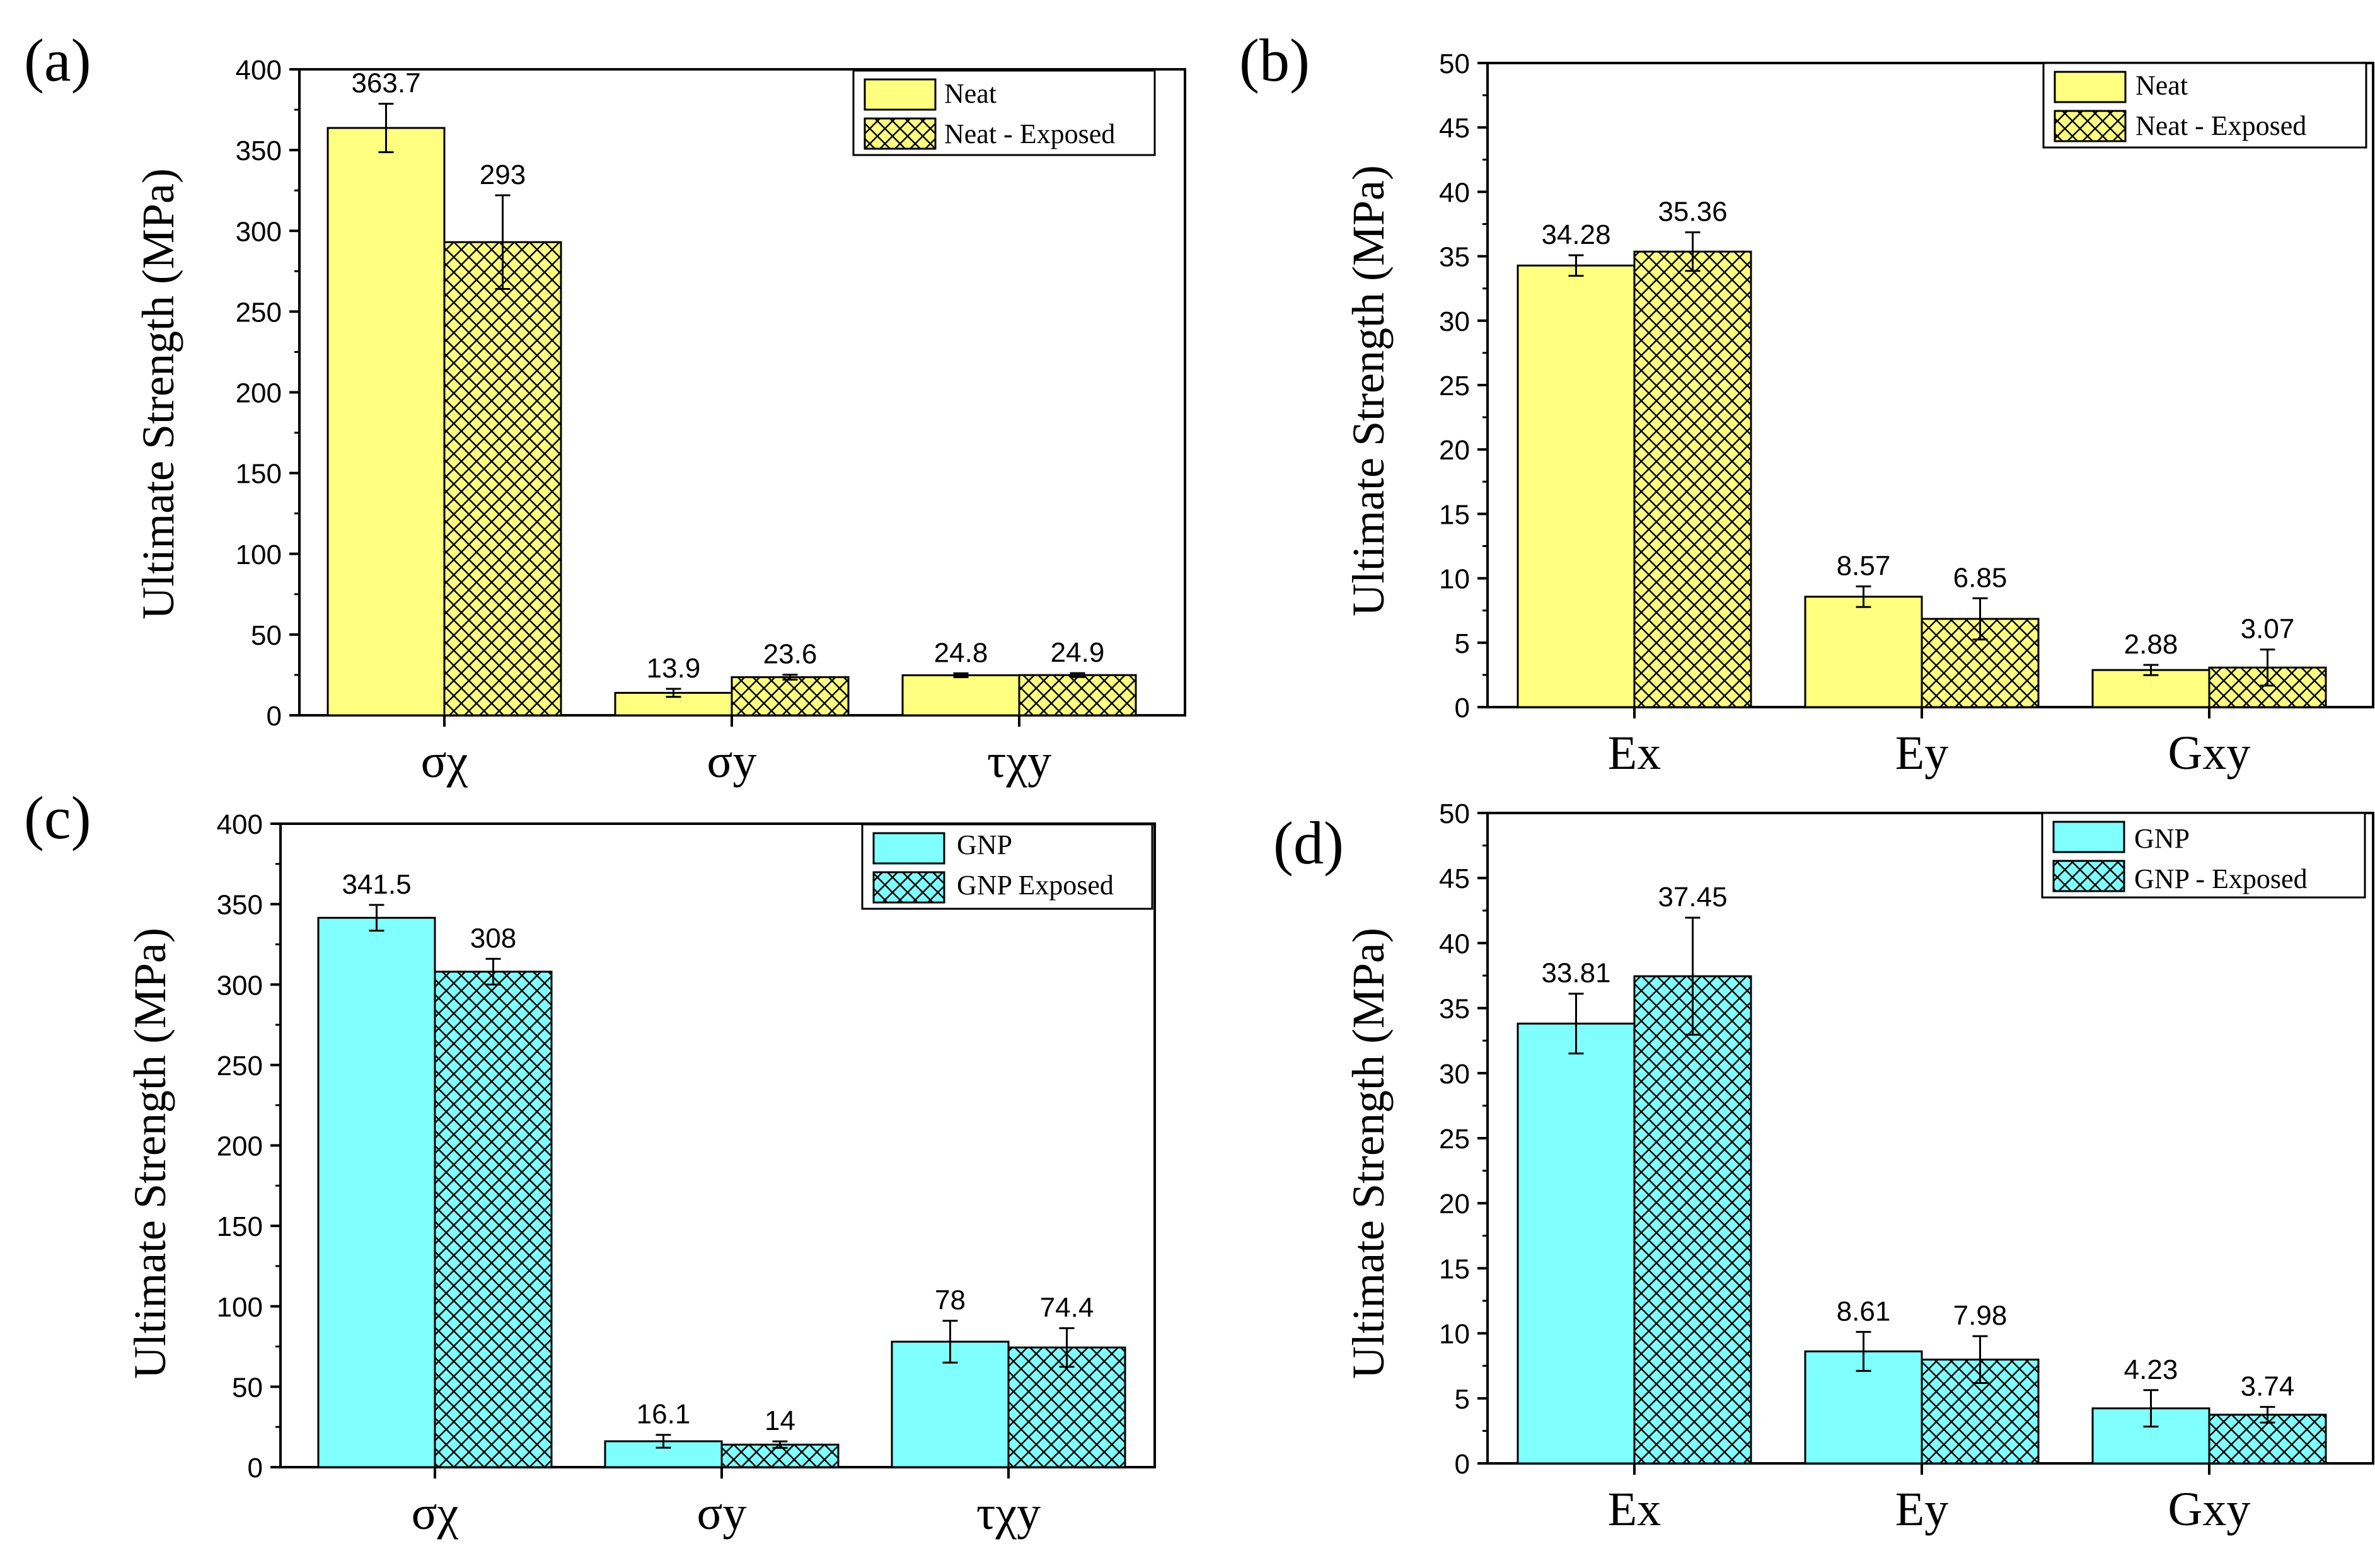  I want to click on data-label: 24.8, so click(961, 653).